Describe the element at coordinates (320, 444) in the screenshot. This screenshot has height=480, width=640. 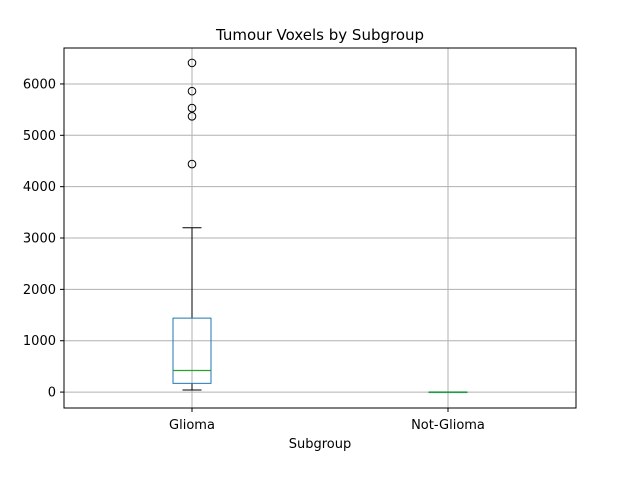
I see `x-axis-label: Subgroup` at that location.